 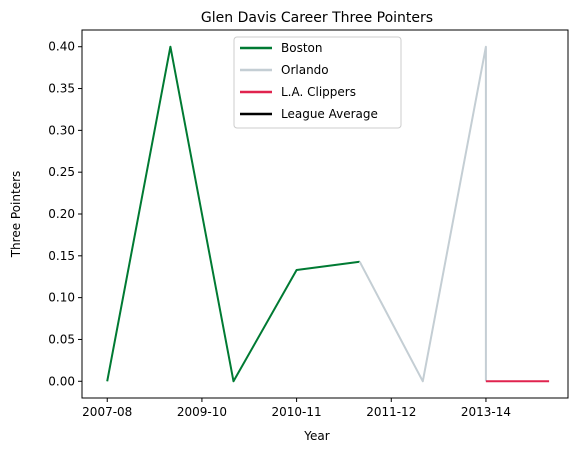 I want to click on x-tick-label: 2007-08, so click(x=107, y=412).